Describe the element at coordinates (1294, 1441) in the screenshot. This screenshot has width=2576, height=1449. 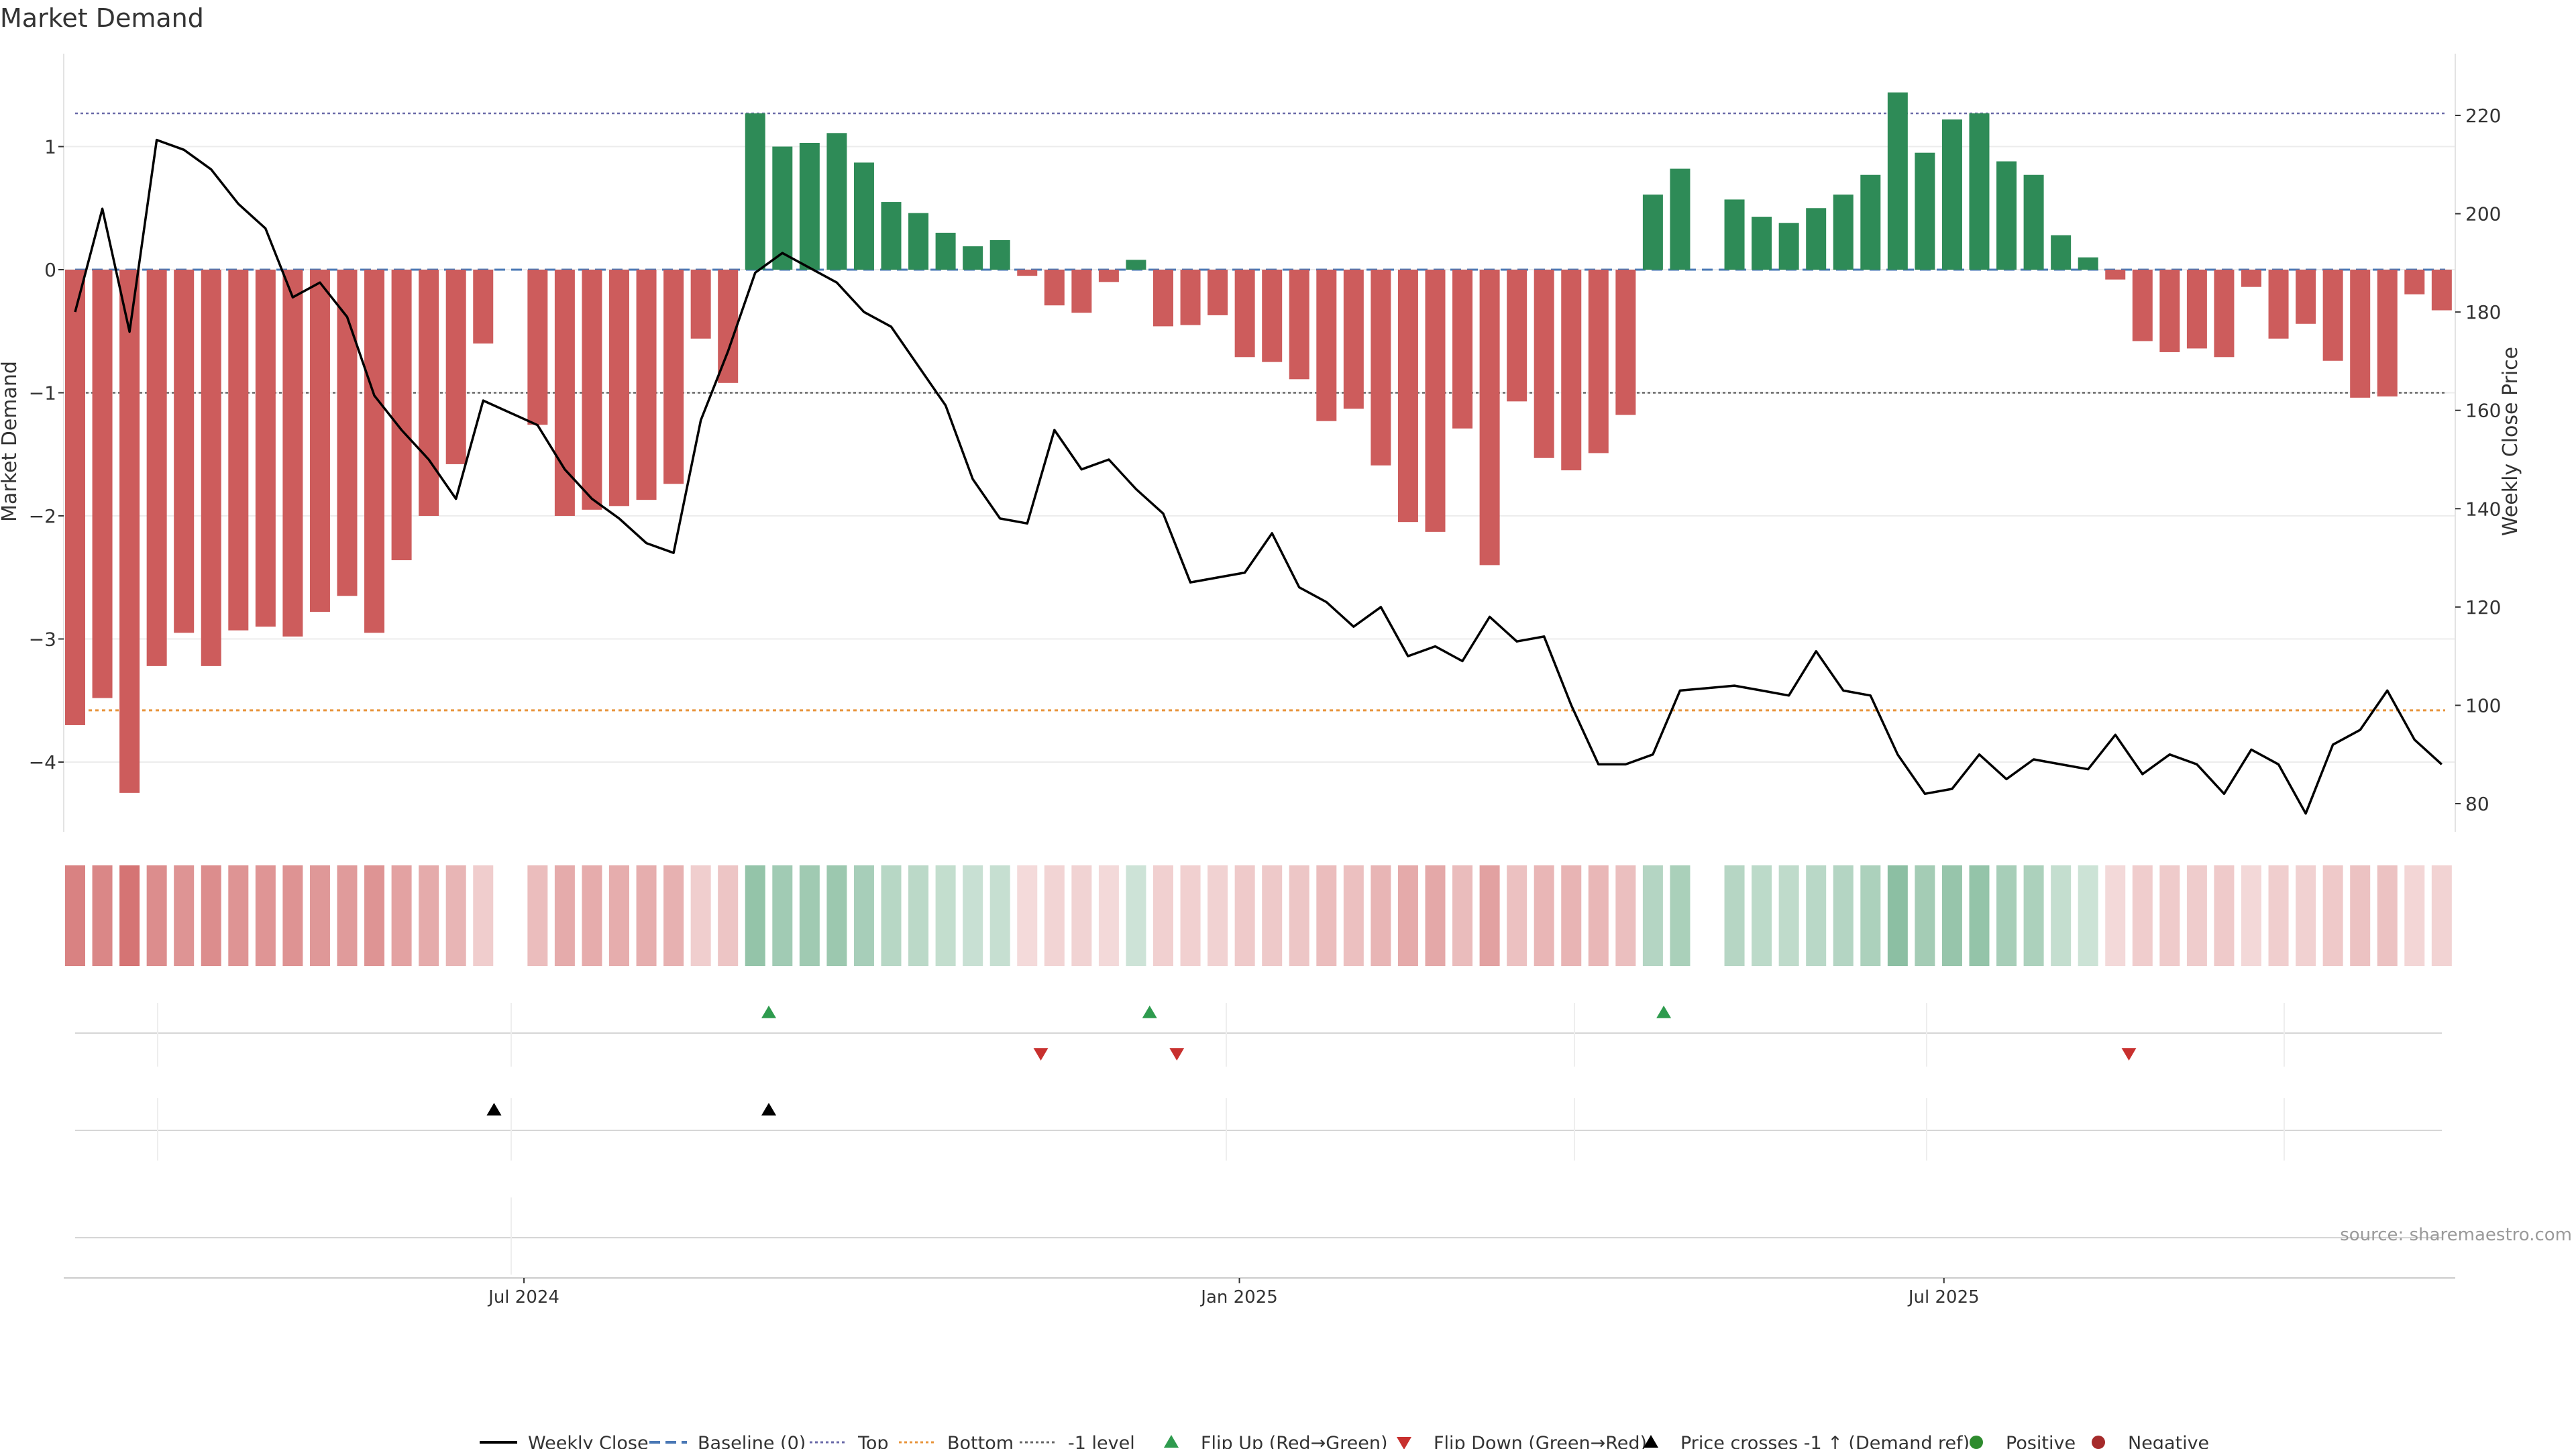
I see `legend-label: Flip Up (Red→Green)` at that location.